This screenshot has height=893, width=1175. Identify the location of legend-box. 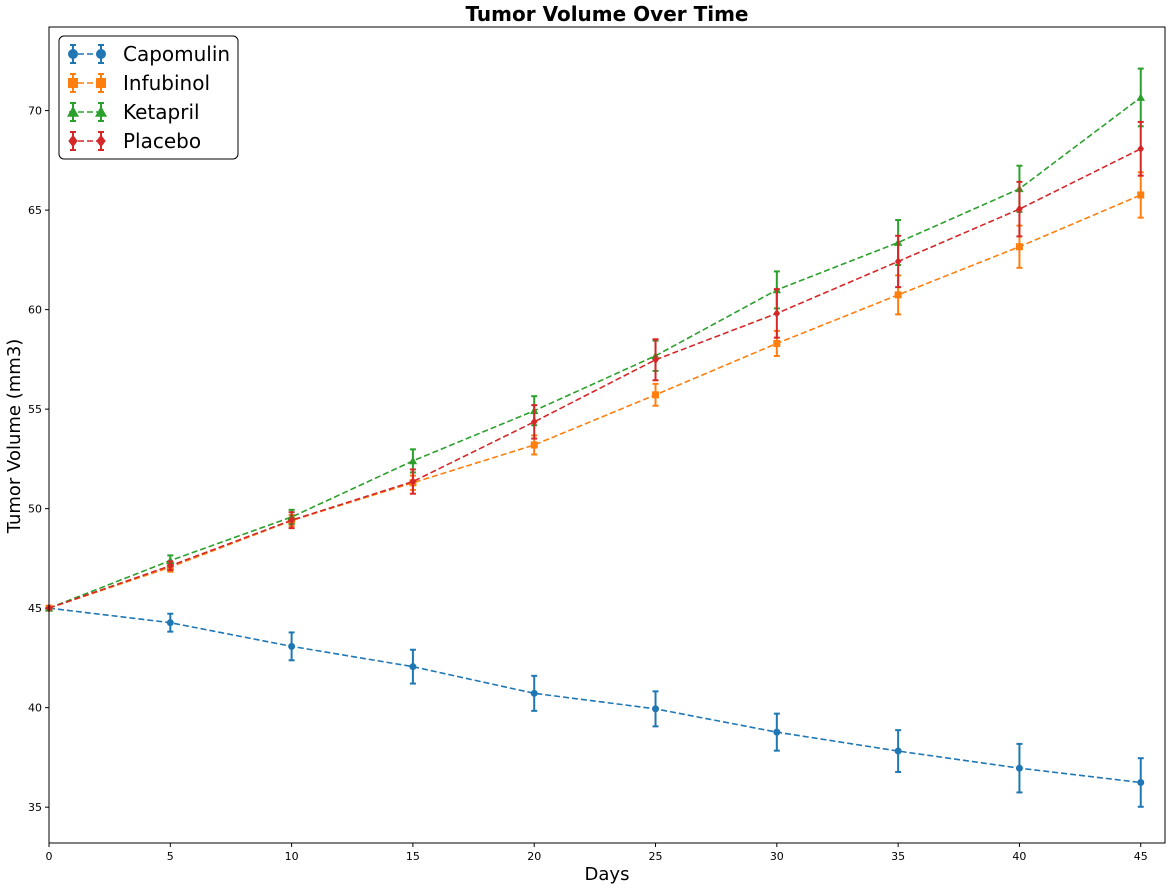
(148, 97).